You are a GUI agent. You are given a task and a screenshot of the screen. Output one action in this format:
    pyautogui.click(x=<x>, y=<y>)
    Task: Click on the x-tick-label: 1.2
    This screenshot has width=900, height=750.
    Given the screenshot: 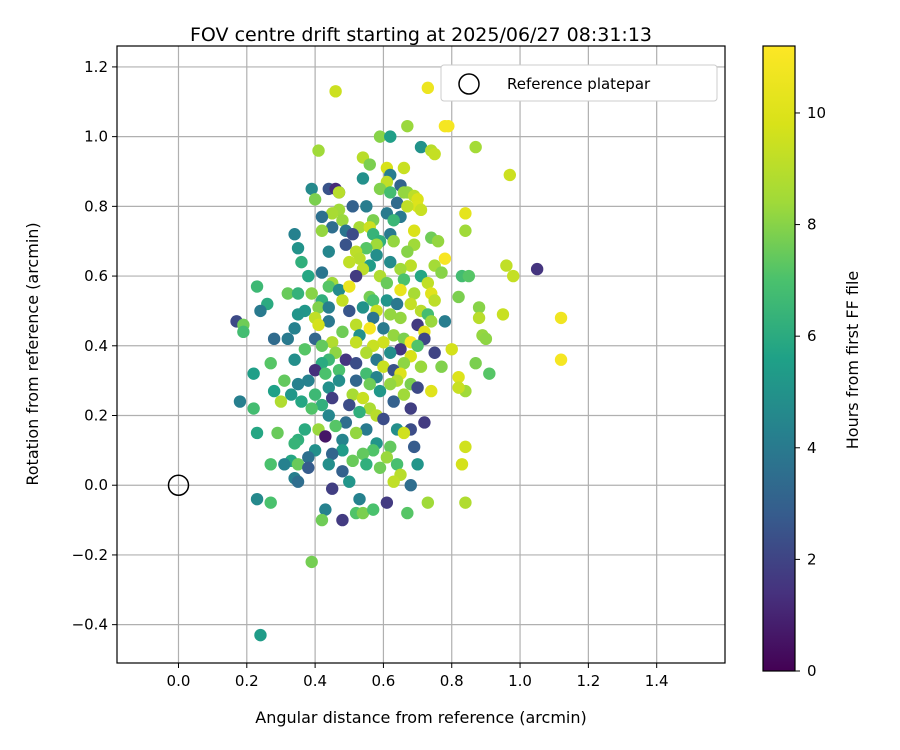 What is the action you would take?
    pyautogui.click(x=588, y=681)
    